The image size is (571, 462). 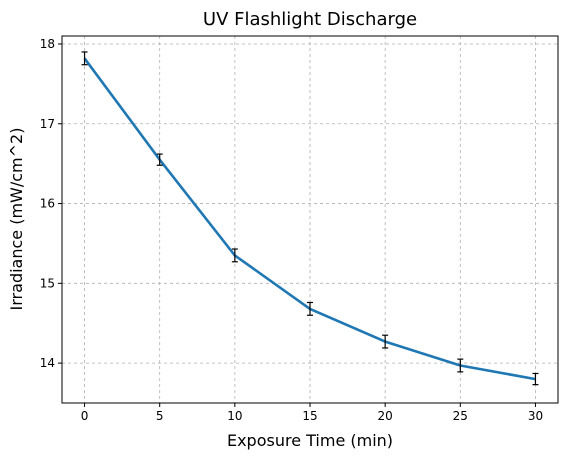 What do you see at coordinates (310, 440) in the screenshot?
I see `x-axis-label: Exposure Time (min)` at bounding box center [310, 440].